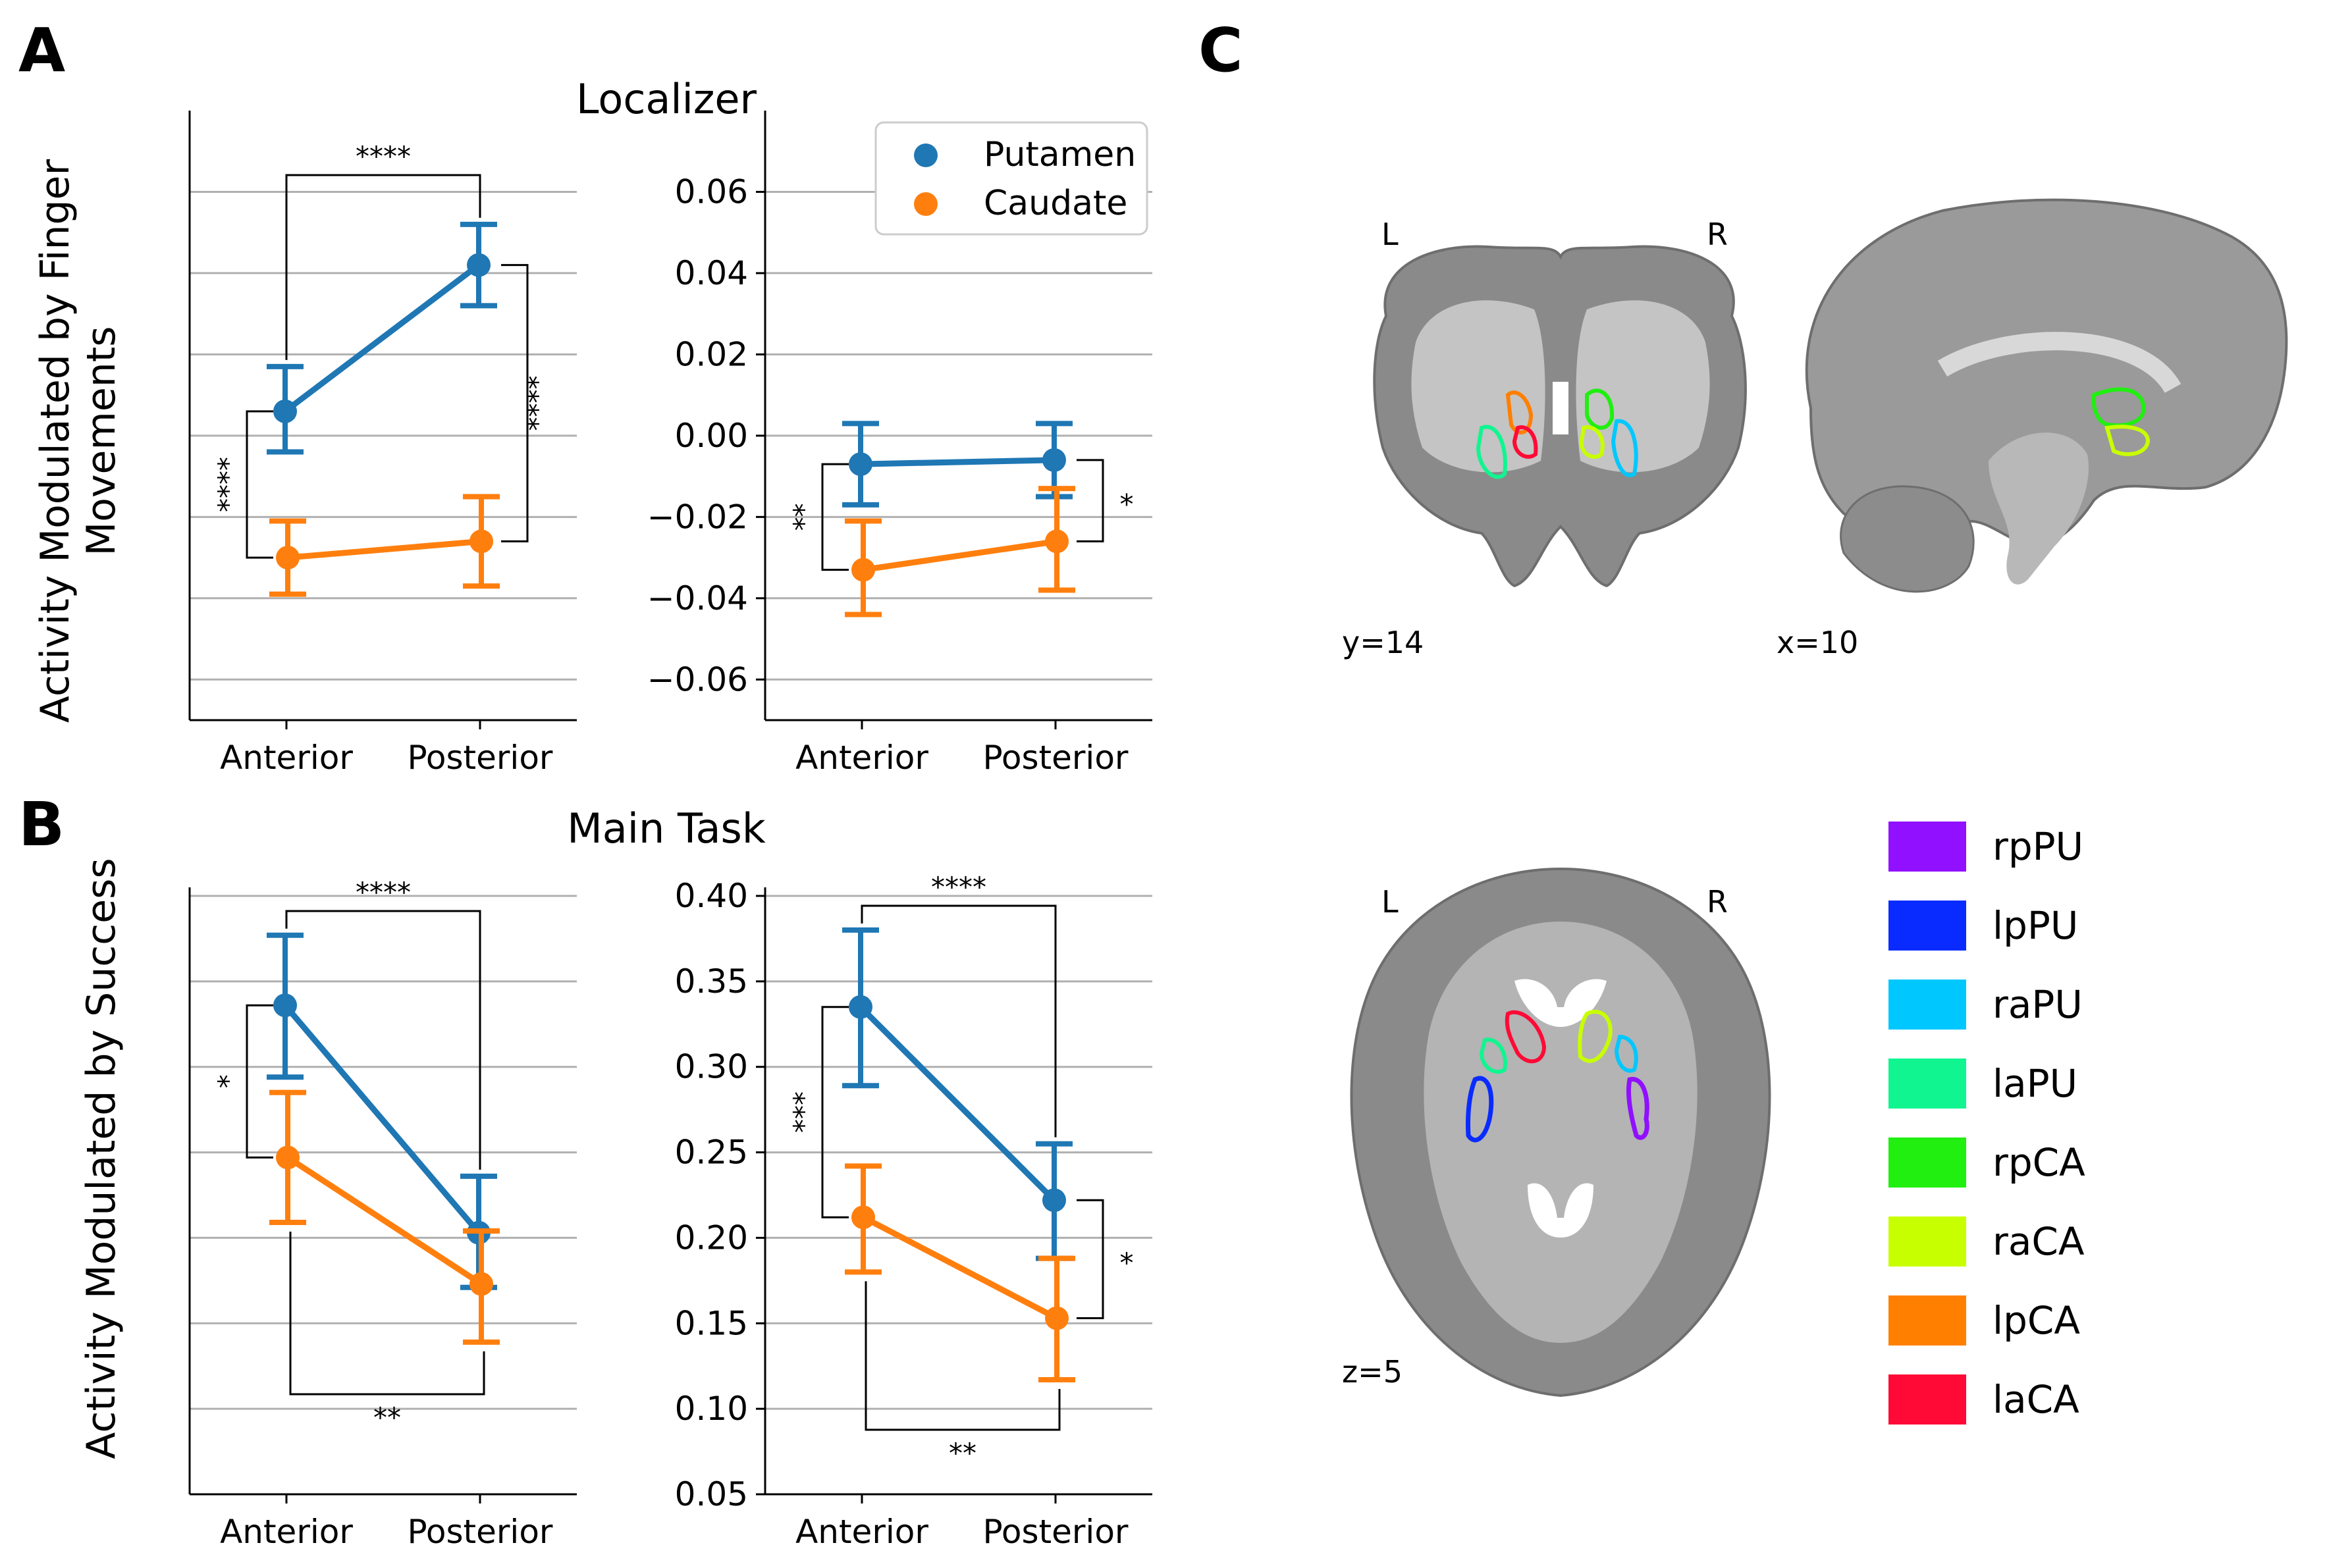 The width and height of the screenshot is (2327, 1568). What do you see at coordinates (1560, 416) in the screenshot?
I see `coronal-brain-image` at bounding box center [1560, 416].